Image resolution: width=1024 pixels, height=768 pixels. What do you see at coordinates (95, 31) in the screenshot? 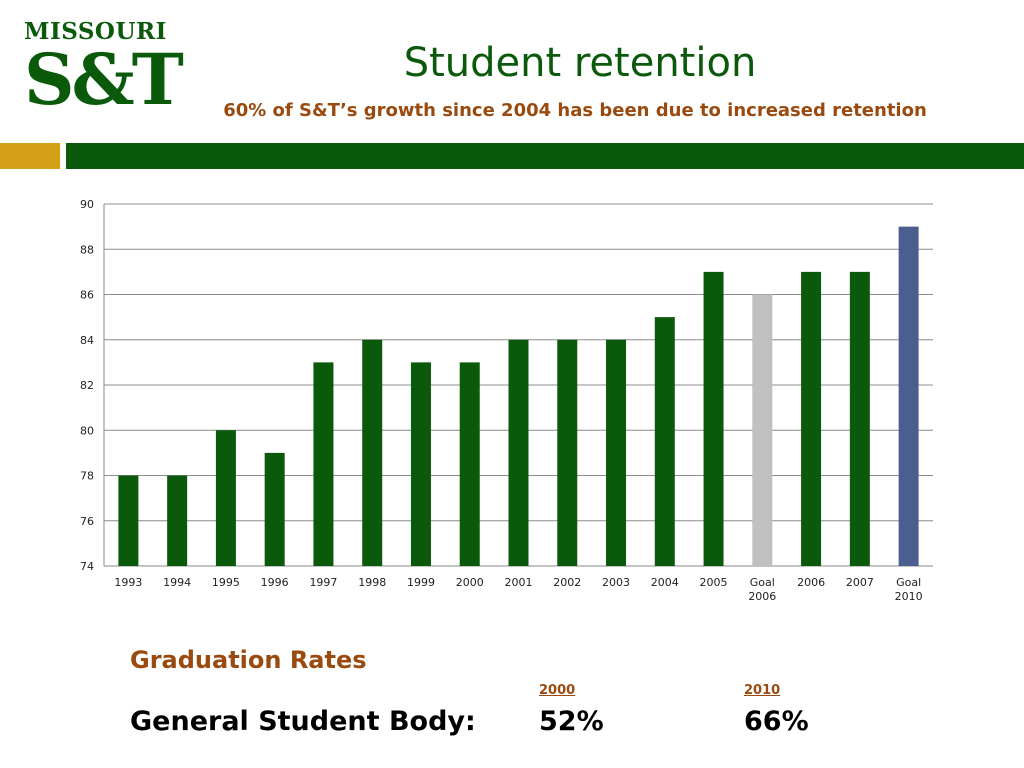
I see `logo-top-text: MISSOURI` at bounding box center [95, 31].